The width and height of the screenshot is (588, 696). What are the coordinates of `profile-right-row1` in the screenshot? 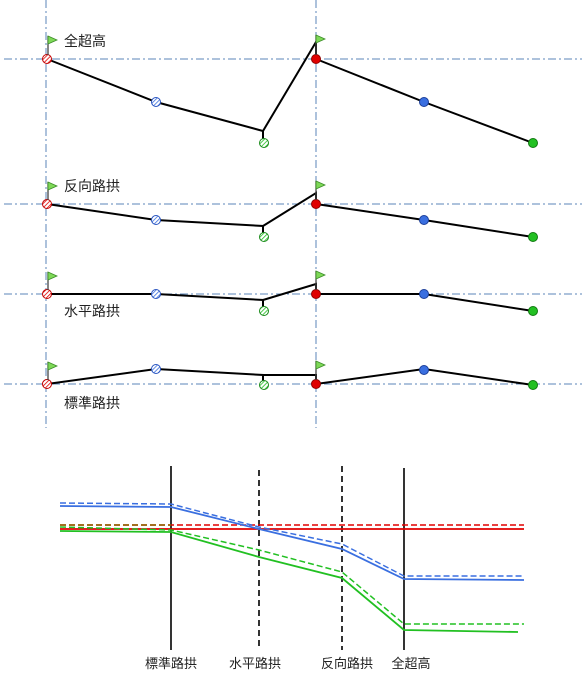 It's located at (398, 91).